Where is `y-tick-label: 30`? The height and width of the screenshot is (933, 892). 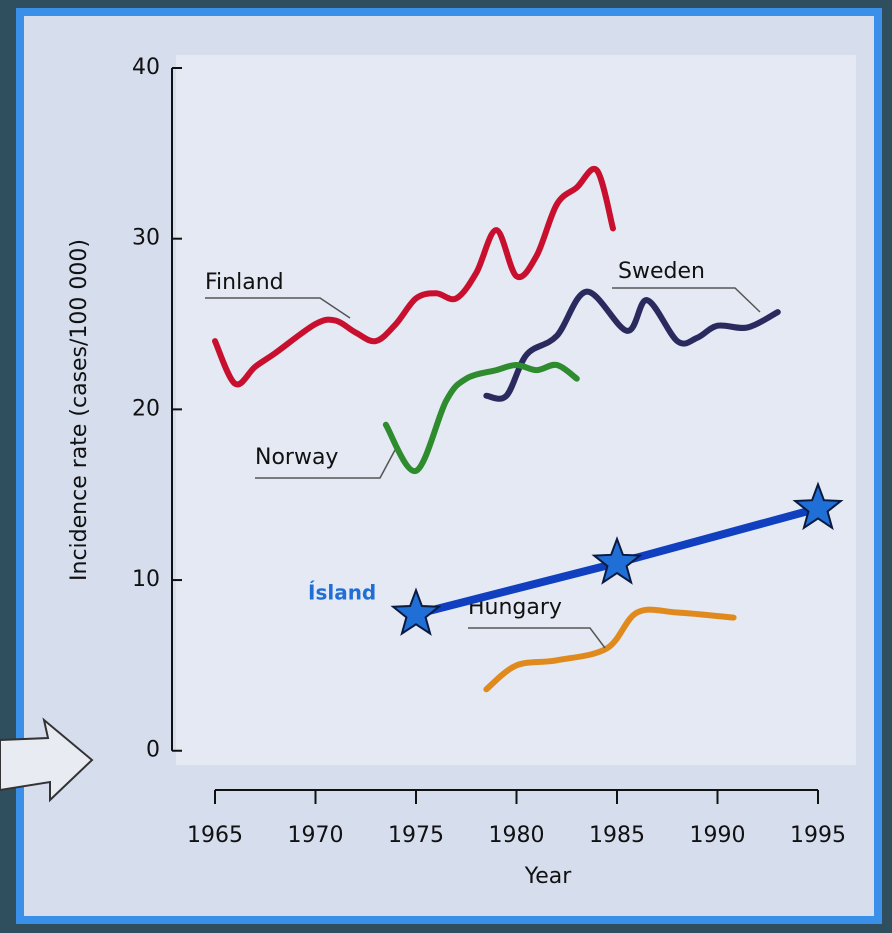
y-tick-label: 30 is located at coordinates (146, 238).